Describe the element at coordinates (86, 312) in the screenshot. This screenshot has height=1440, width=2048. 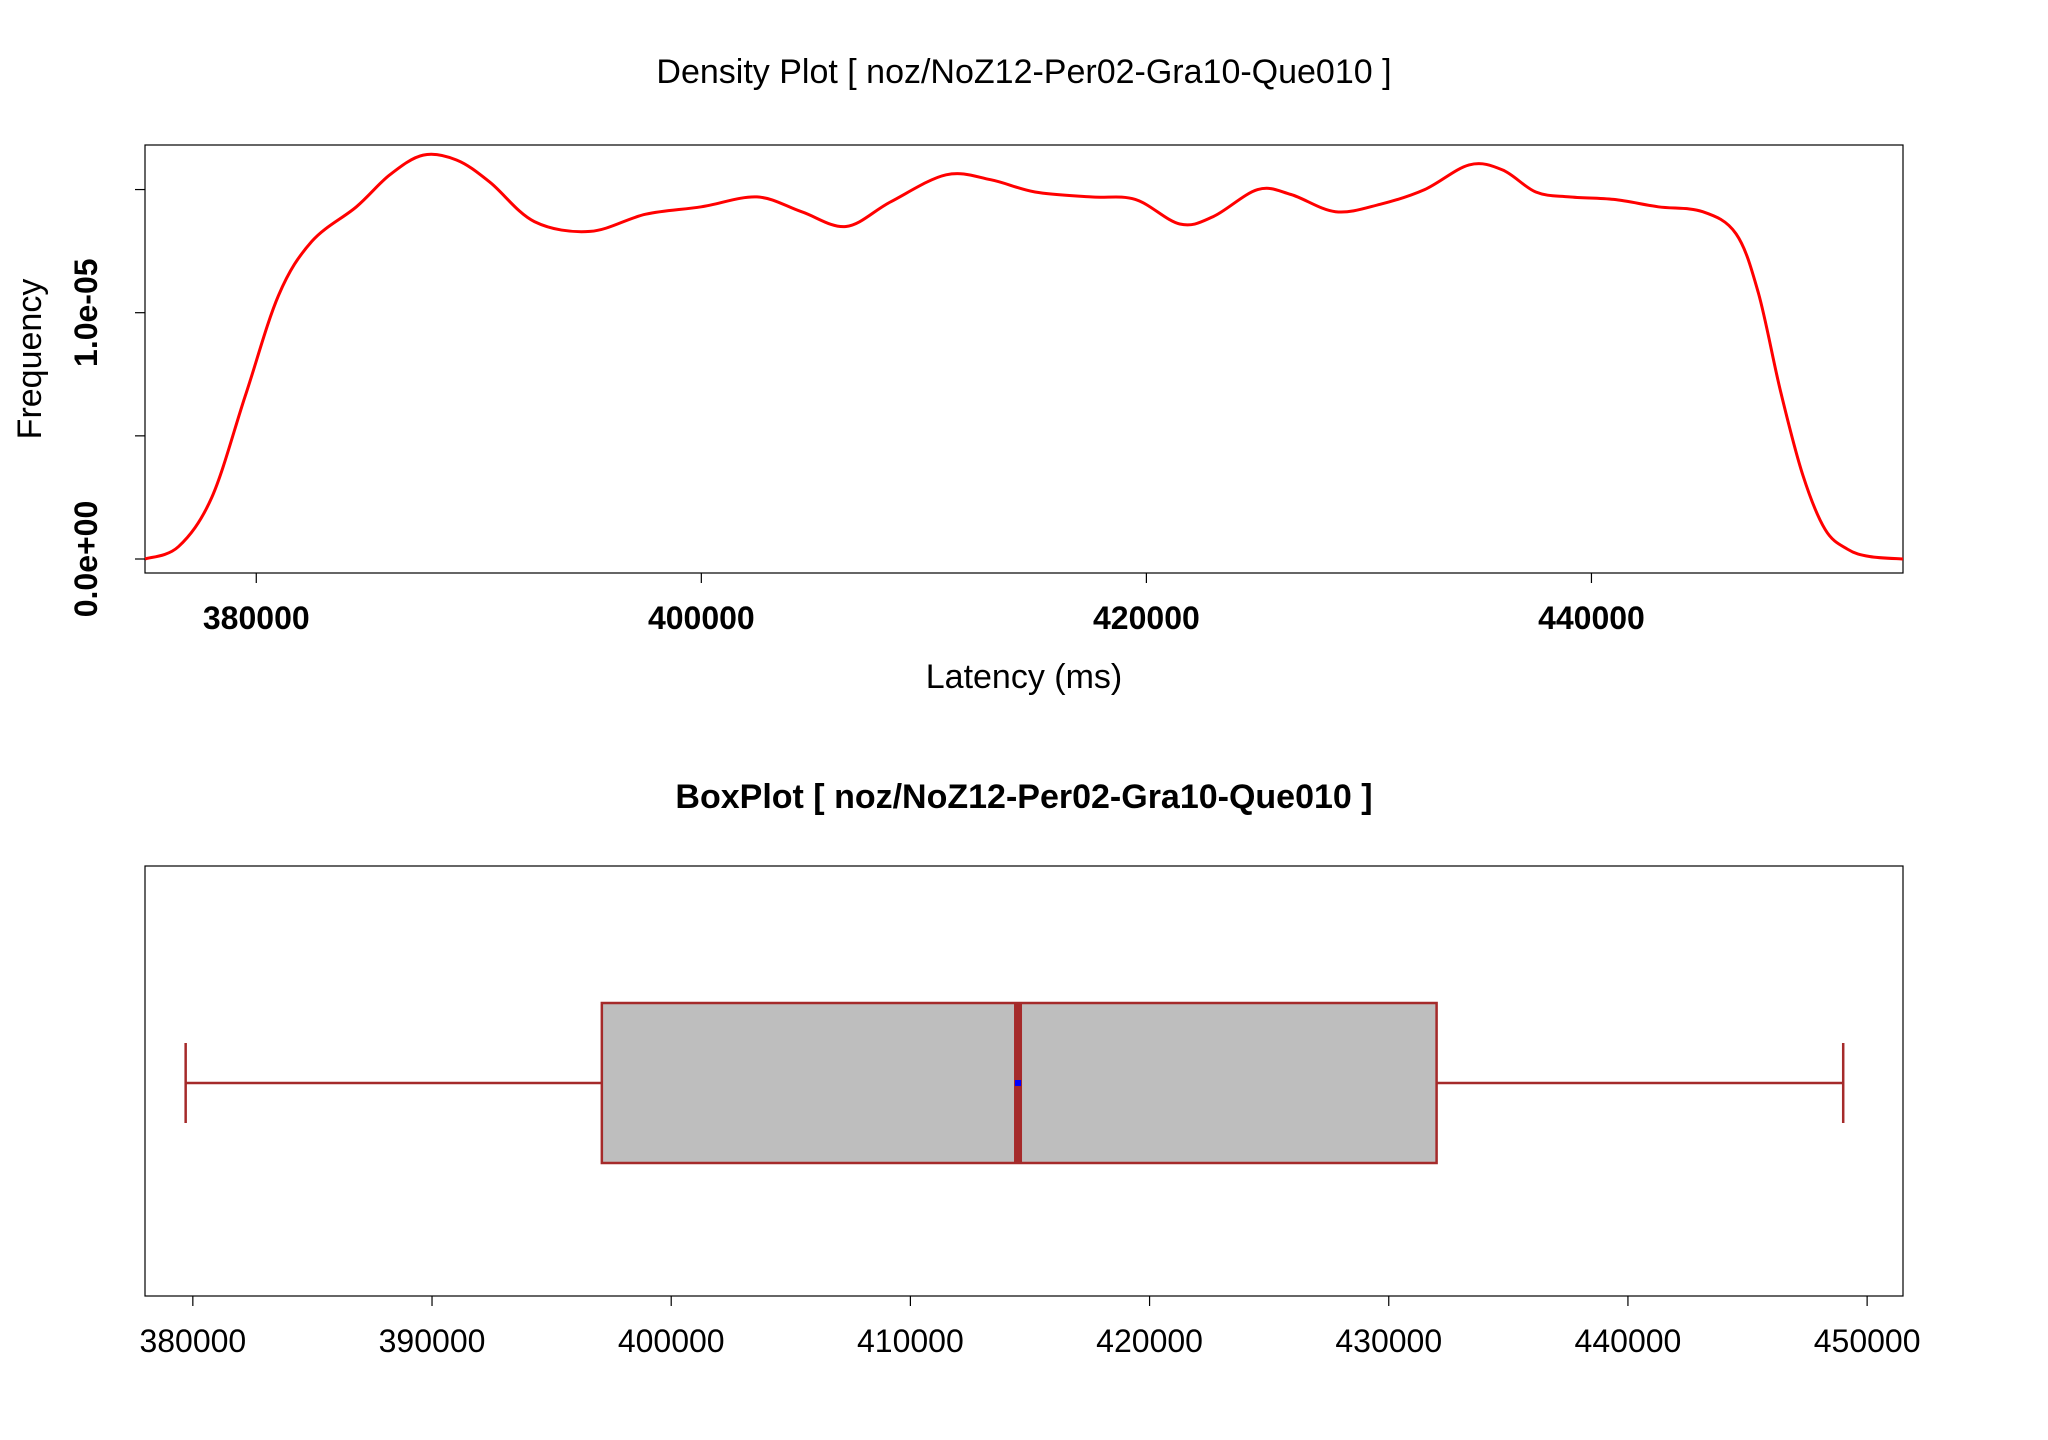
I see `density-y-tick-label: 1.0e-05` at that location.